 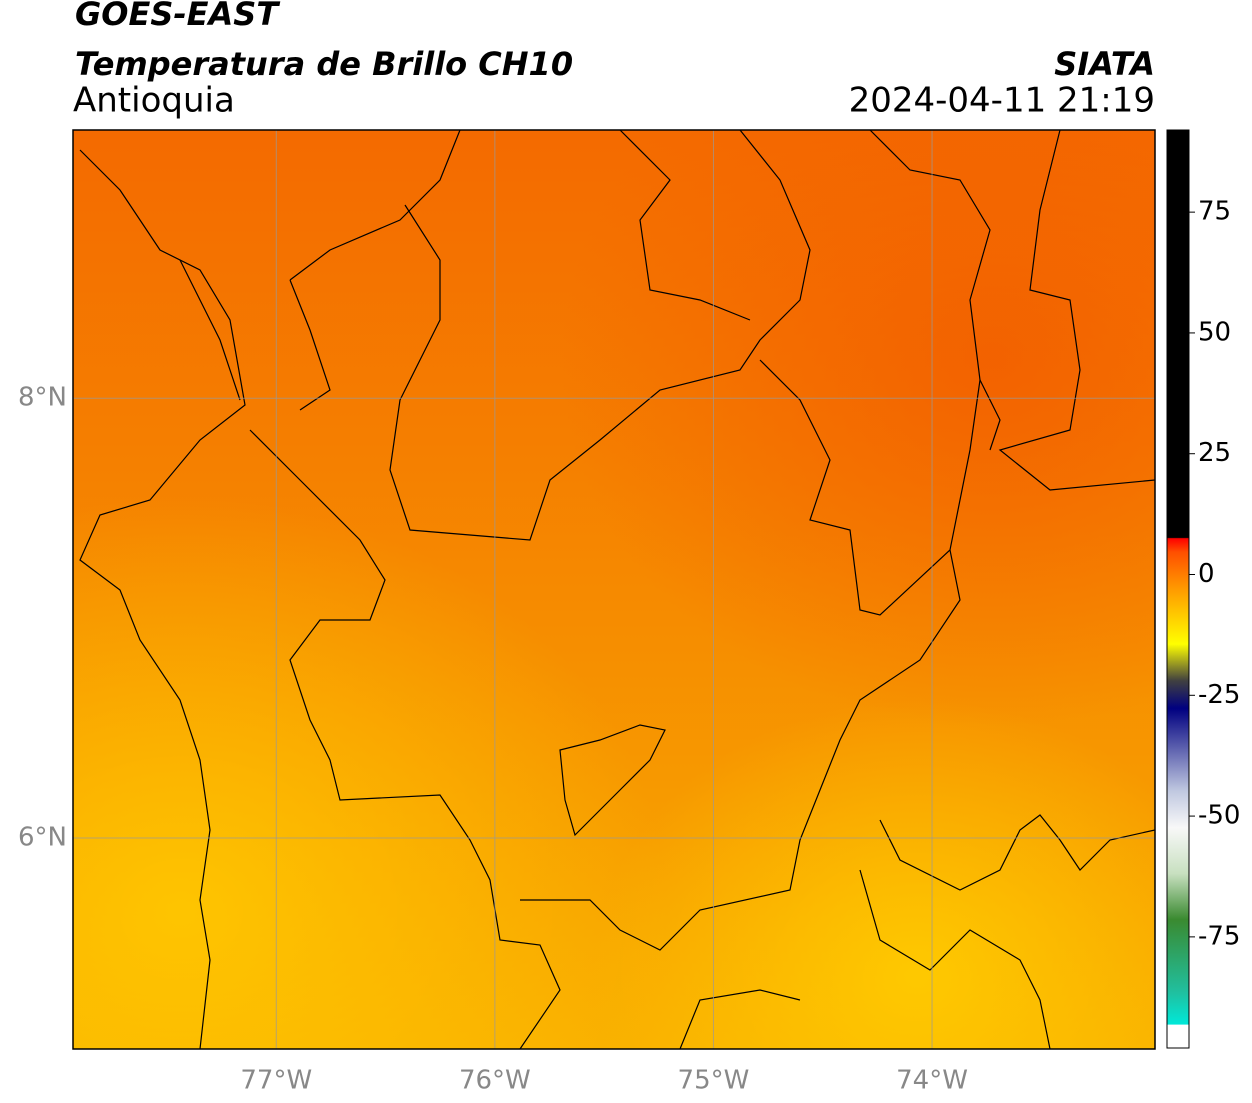 I want to click on subtitle: Temperatura de Brillo CH10, so click(x=324, y=64).